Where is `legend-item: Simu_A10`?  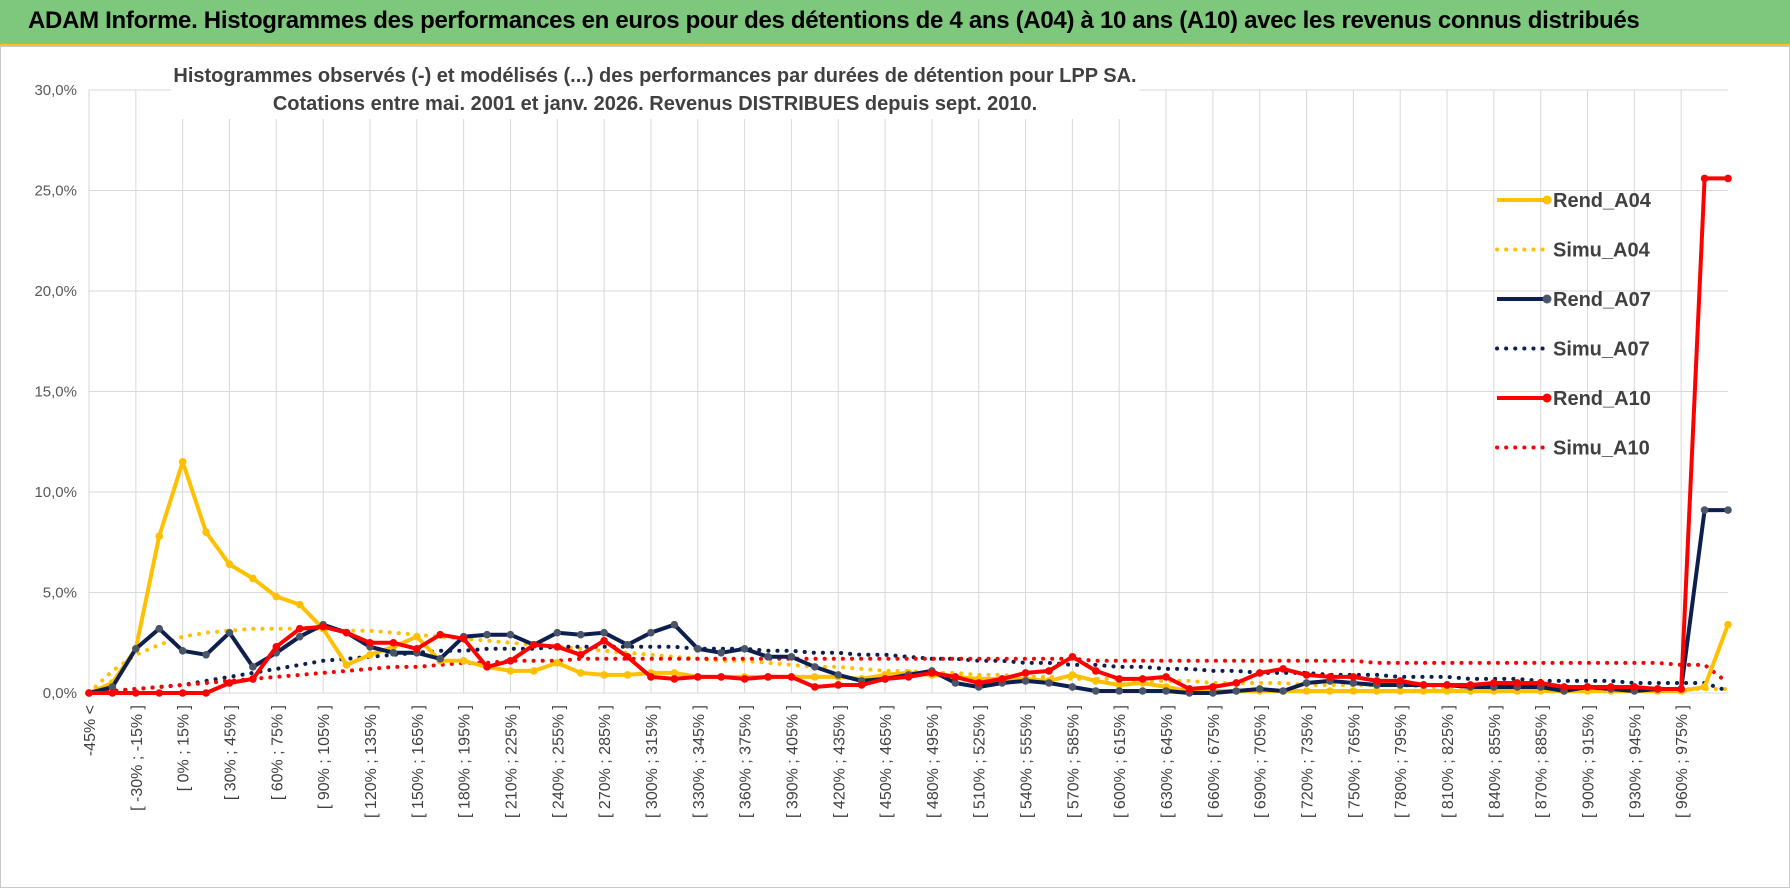
legend-item: Simu_A10 is located at coordinates (1572, 449).